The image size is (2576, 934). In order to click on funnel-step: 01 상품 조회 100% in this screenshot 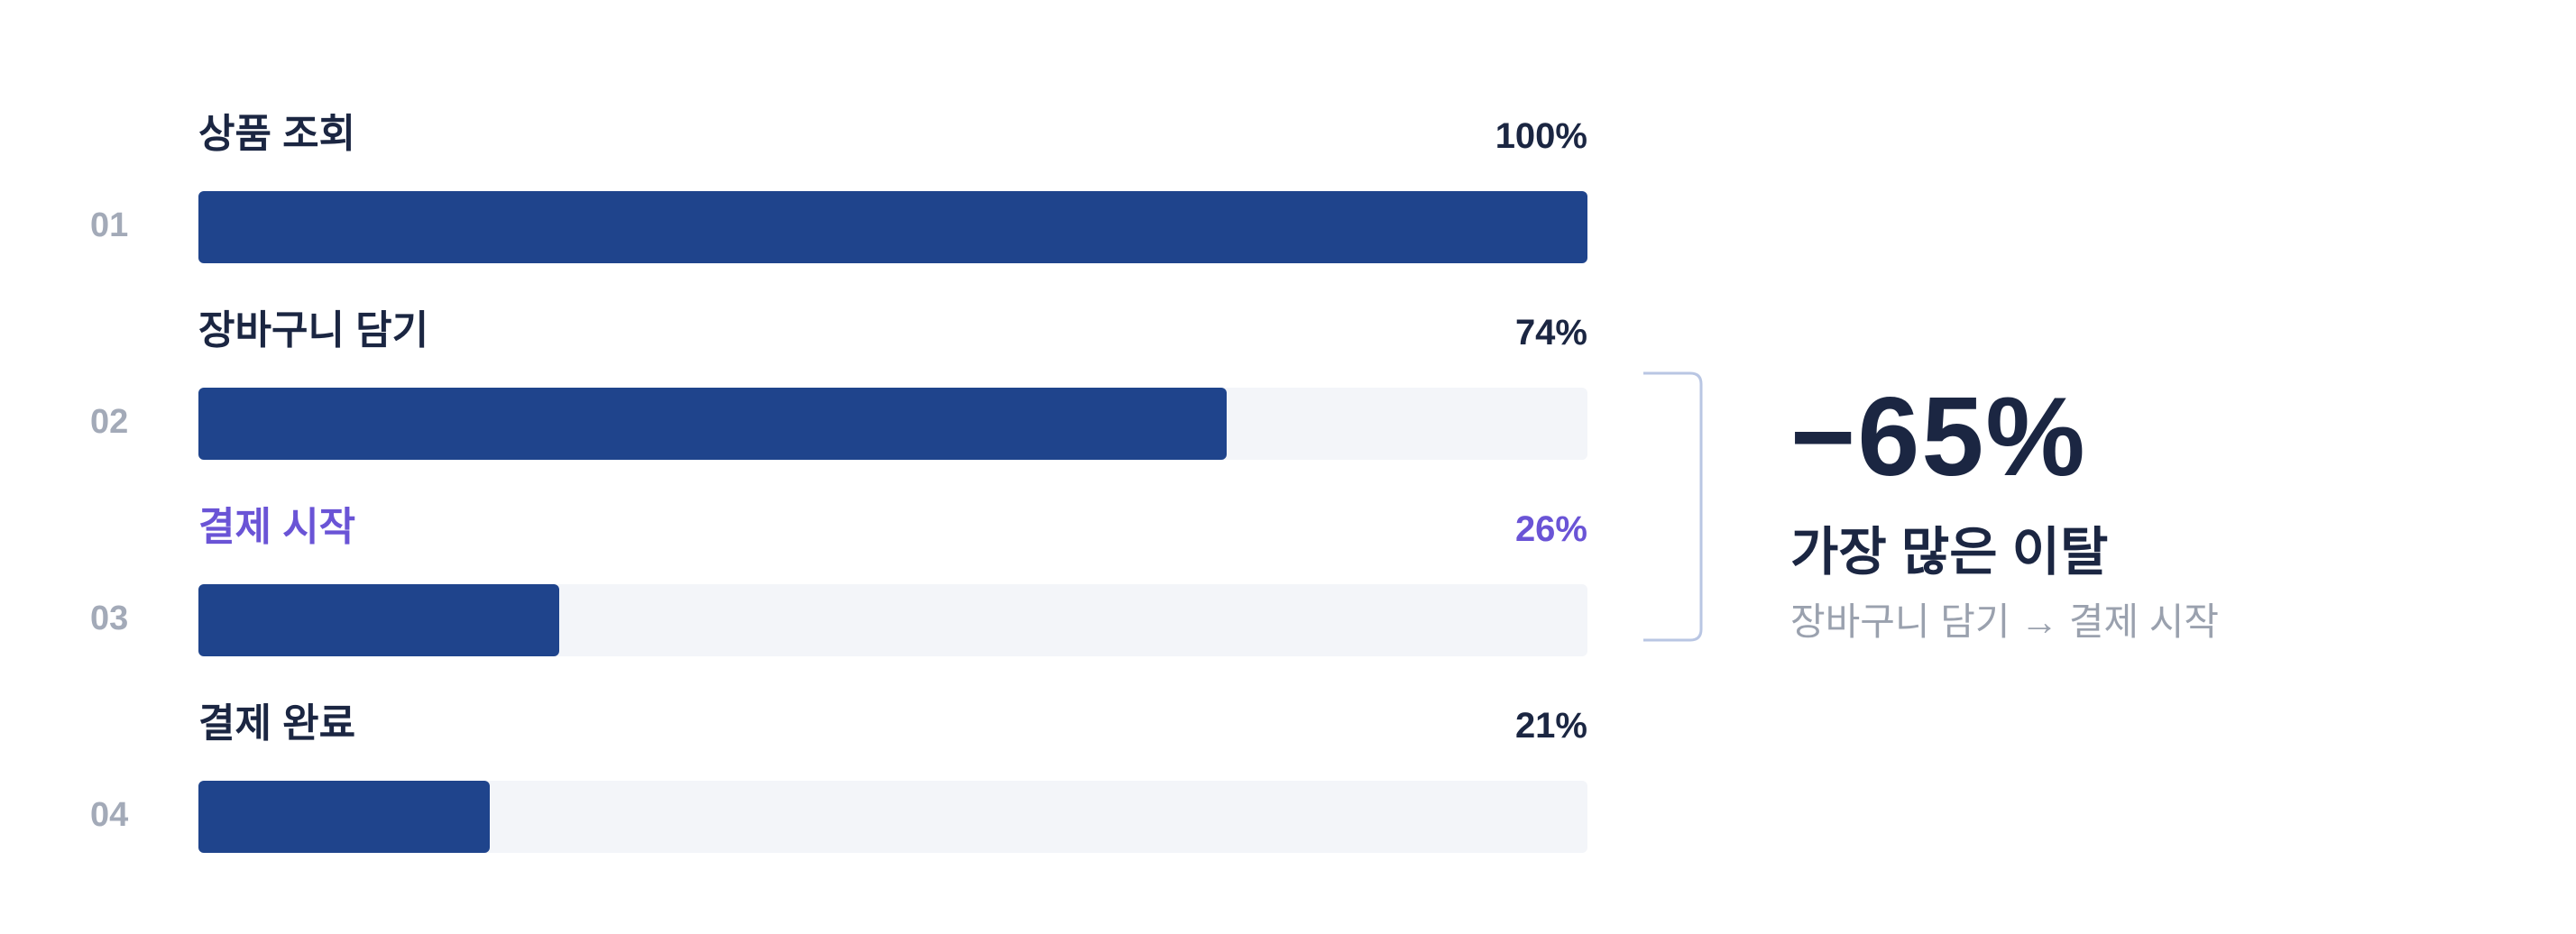, I will do `click(838, 189)`.